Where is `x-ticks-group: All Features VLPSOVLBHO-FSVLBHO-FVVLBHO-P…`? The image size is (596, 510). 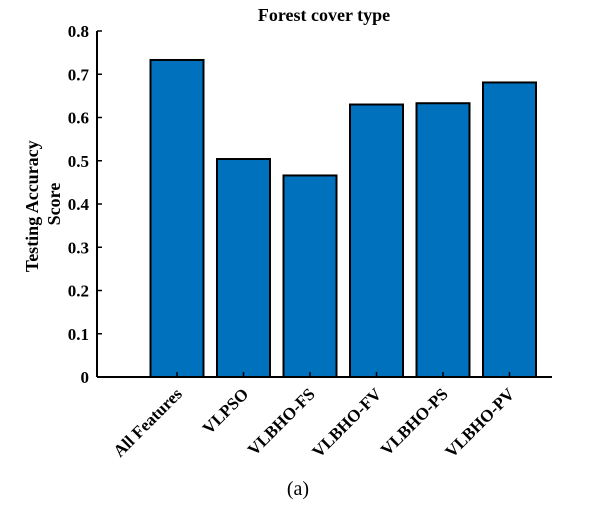
x-ticks-group: All Features VLPSOVLBHO-FSVLBHO-FVVLBHO-P… is located at coordinates (314, 416).